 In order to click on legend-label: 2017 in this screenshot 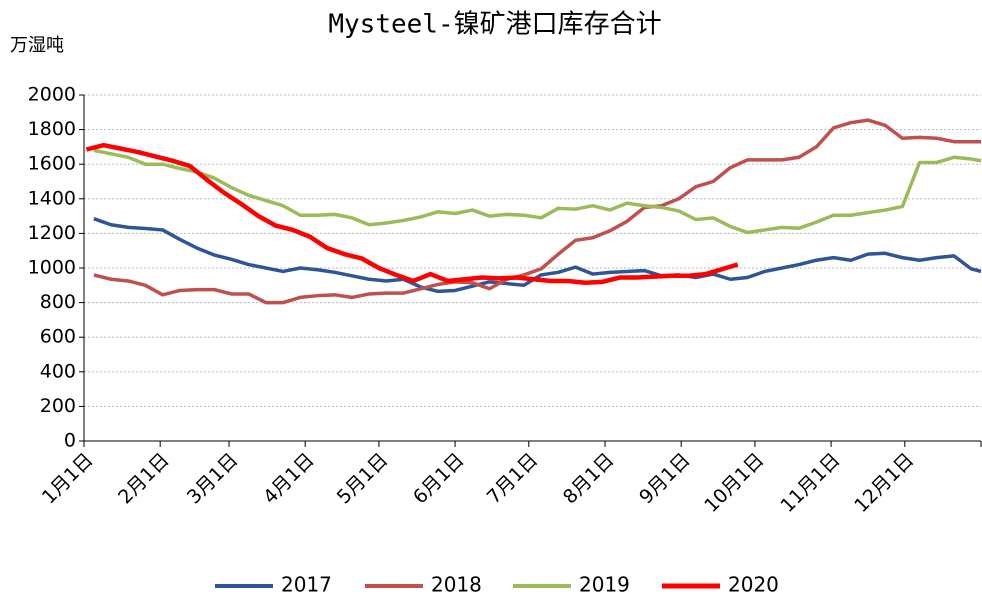, I will do `click(306, 585)`.